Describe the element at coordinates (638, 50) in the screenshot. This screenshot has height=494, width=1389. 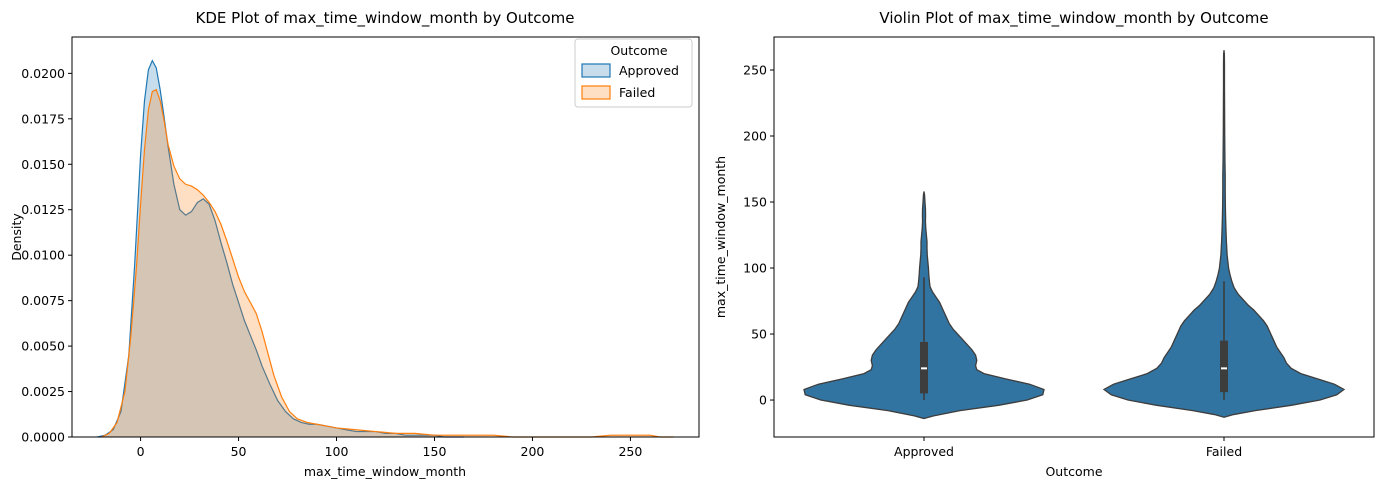
I see `legend-title: Outcome` at that location.